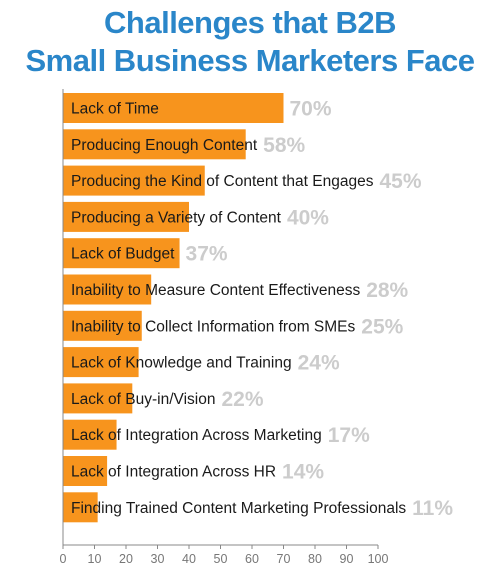  Describe the element at coordinates (250, 22) in the screenshot. I see `chart-title-line-1: Challenges that B2B` at that location.